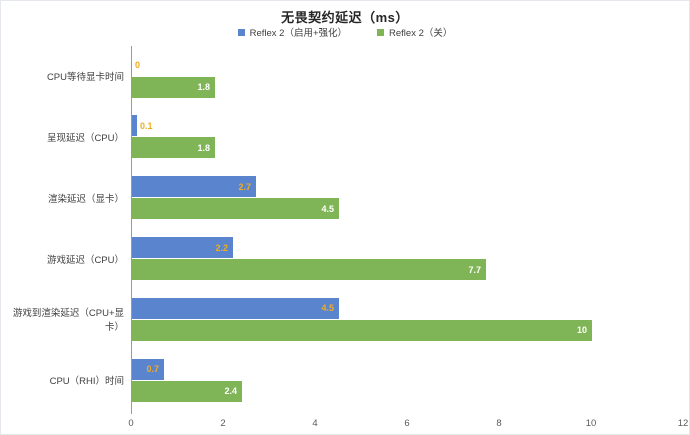 This screenshot has height=435, width=690. I want to click on bar-series0-cat1: 0.1, so click(142, 126).